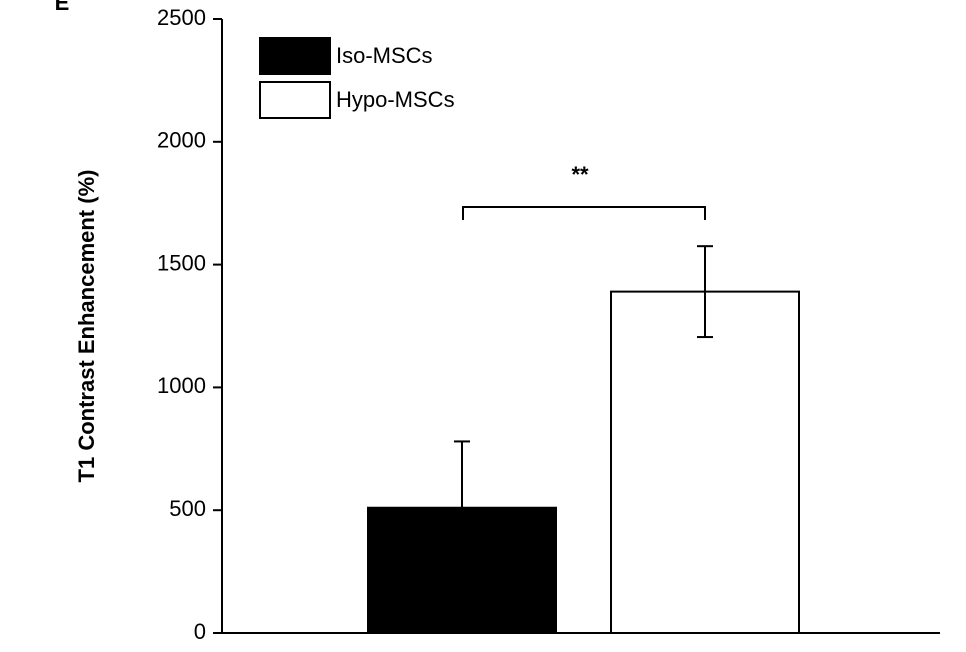 The width and height of the screenshot is (966, 652). What do you see at coordinates (705, 462) in the screenshot?
I see `bar` at bounding box center [705, 462].